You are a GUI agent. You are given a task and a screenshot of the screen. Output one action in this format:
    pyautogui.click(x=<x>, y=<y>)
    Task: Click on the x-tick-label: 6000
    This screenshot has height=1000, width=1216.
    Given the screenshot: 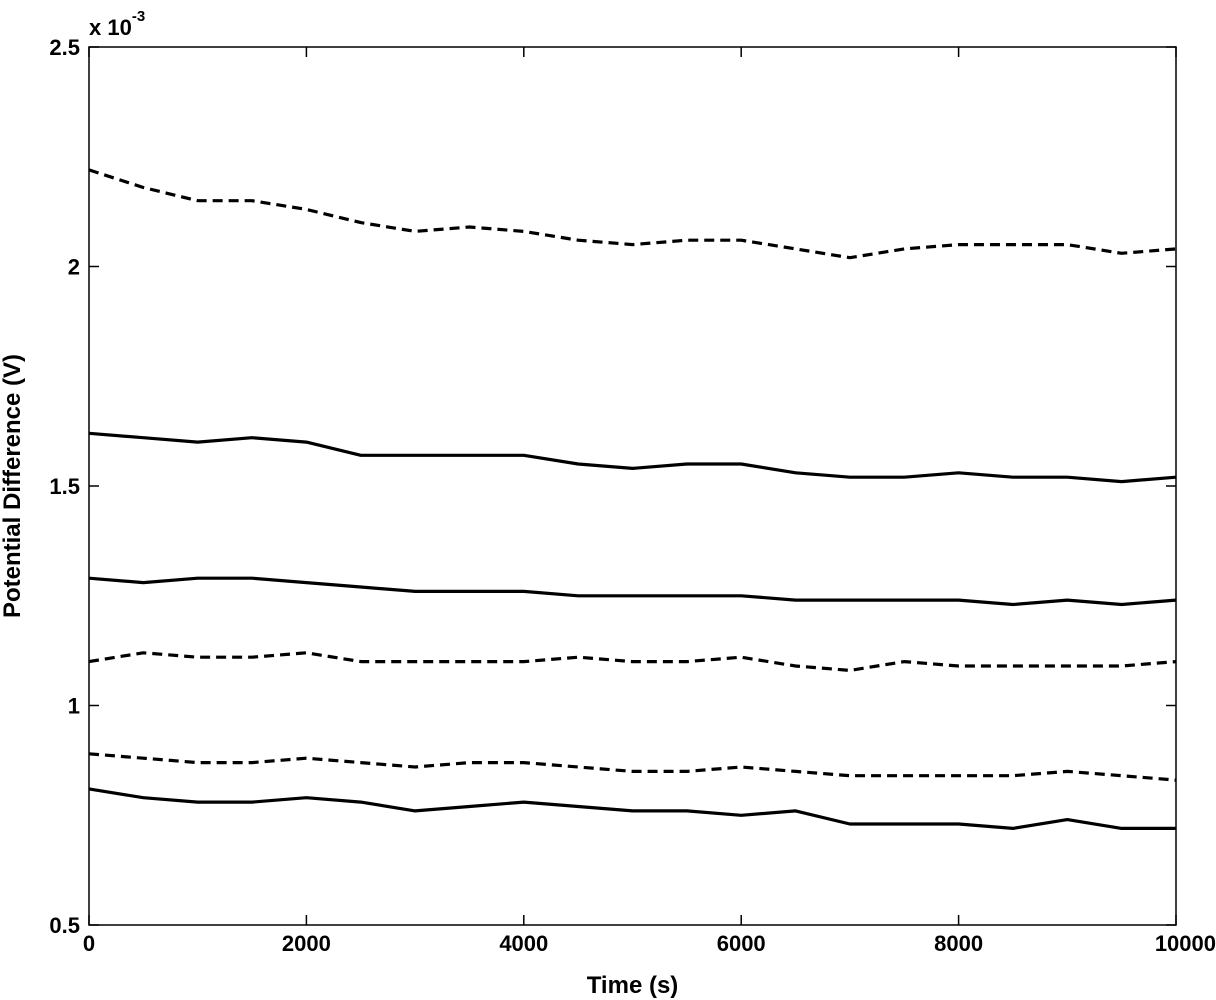 What is the action you would take?
    pyautogui.click(x=741, y=943)
    